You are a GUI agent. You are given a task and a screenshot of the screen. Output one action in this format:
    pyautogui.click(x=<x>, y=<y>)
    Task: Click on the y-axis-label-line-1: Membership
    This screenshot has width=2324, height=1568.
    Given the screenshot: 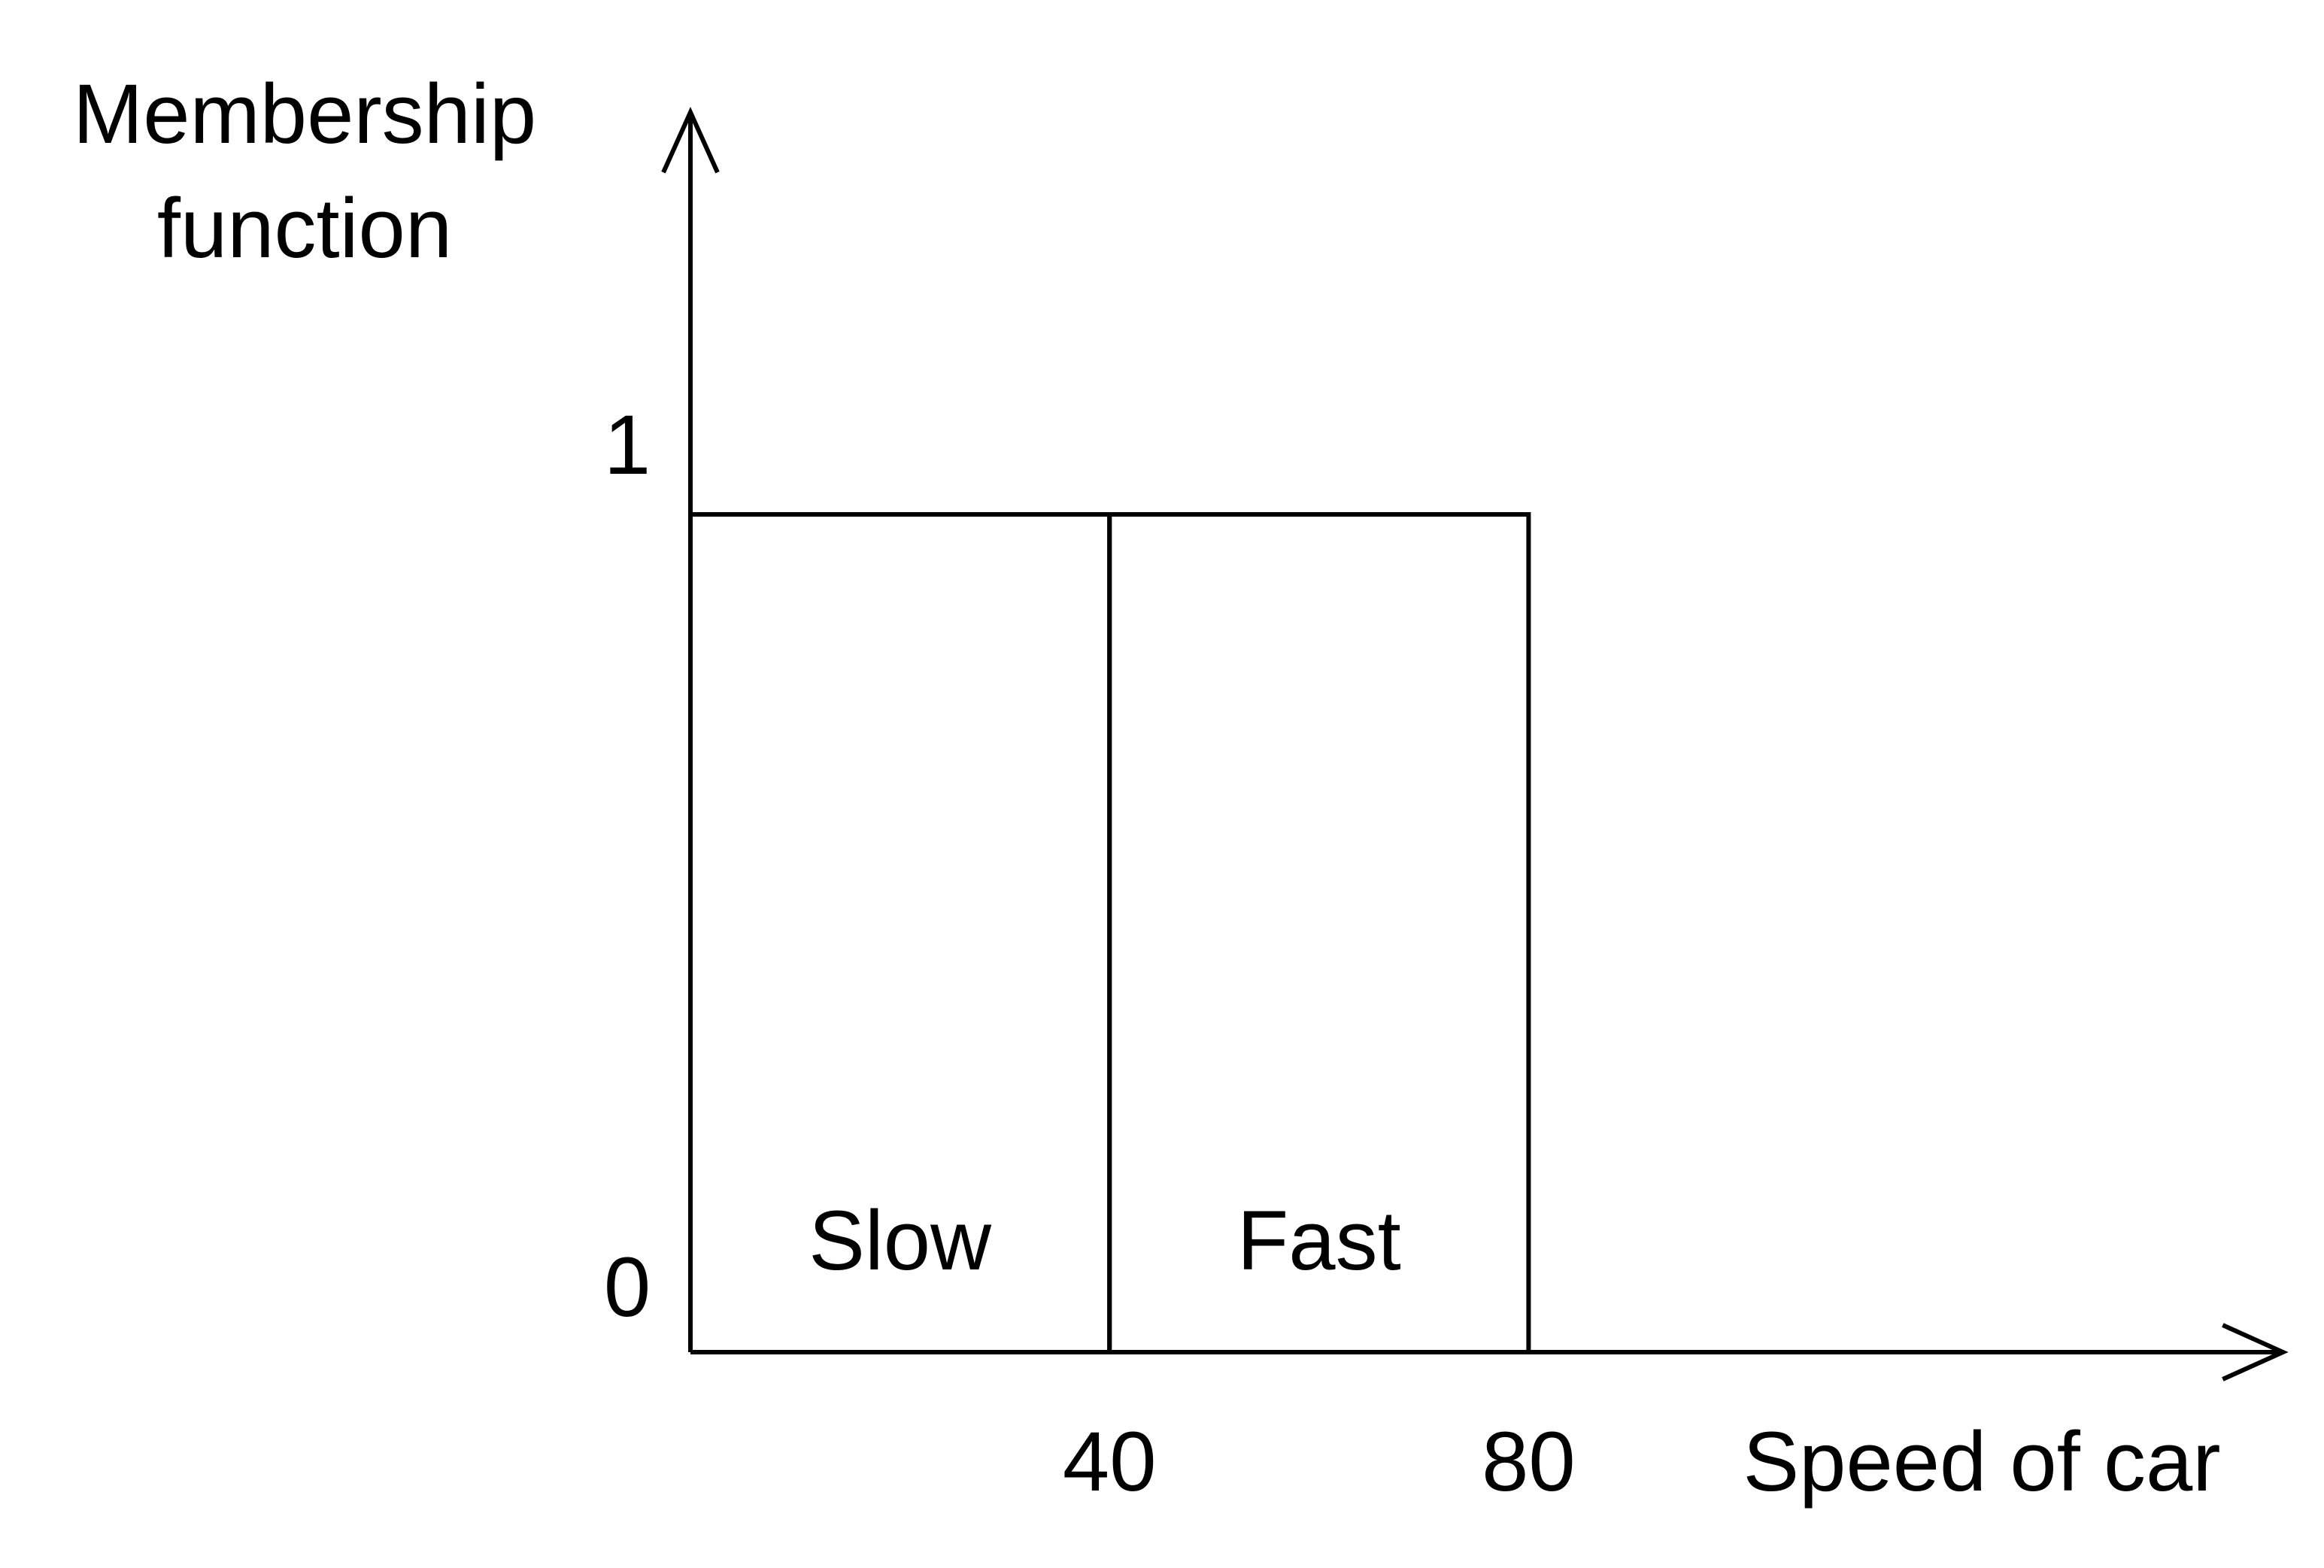 What is the action you would take?
    pyautogui.click(x=304, y=114)
    